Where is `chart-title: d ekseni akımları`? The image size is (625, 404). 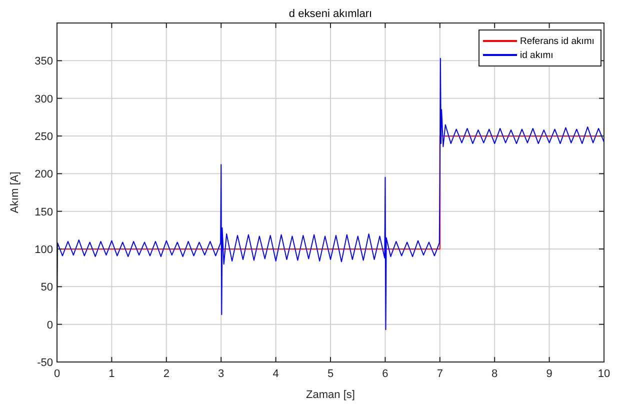
chart-title: d ekseni akımları is located at coordinates (330, 14).